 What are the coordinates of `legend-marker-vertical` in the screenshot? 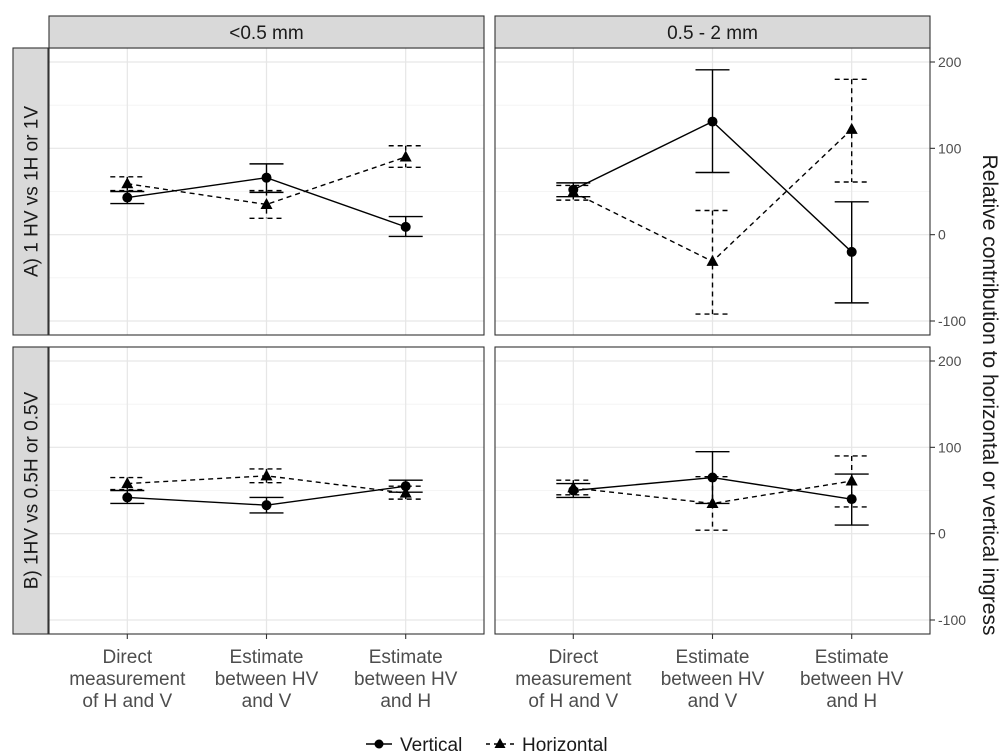 It's located at (379, 744).